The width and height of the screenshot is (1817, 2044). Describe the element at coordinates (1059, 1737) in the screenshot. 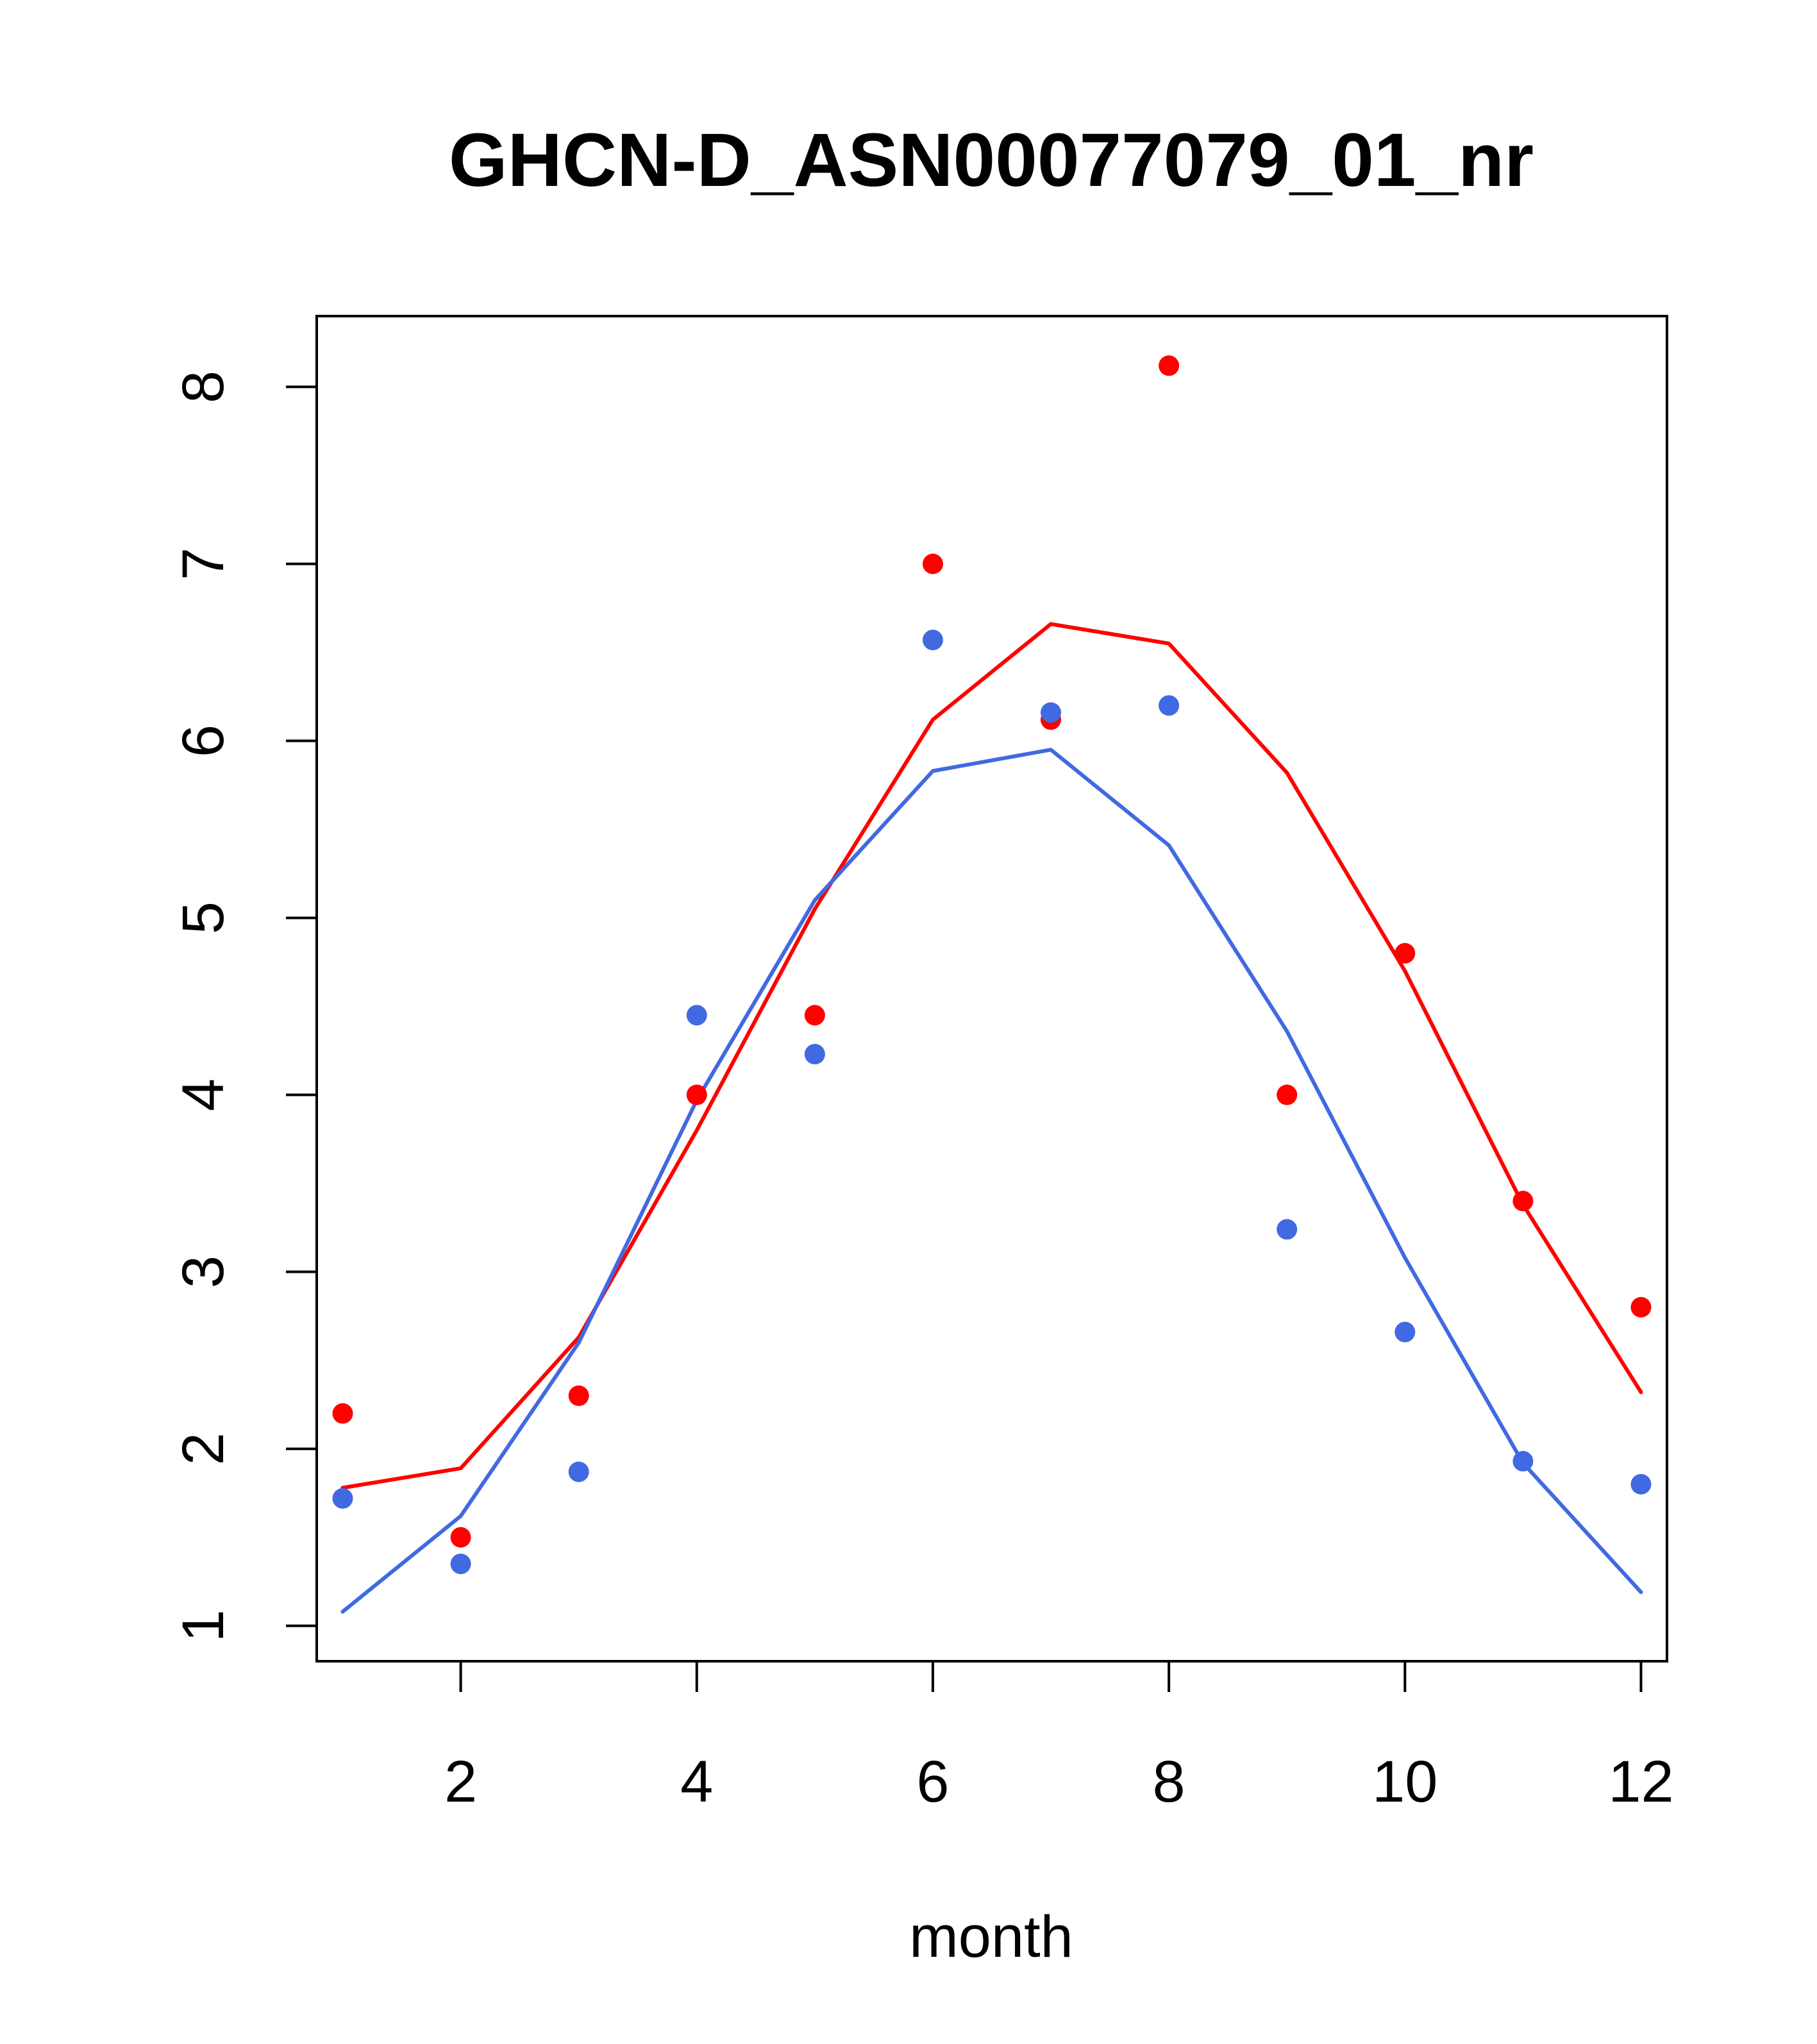

I see `x-axis: 2 4 6 8 10 12` at that location.